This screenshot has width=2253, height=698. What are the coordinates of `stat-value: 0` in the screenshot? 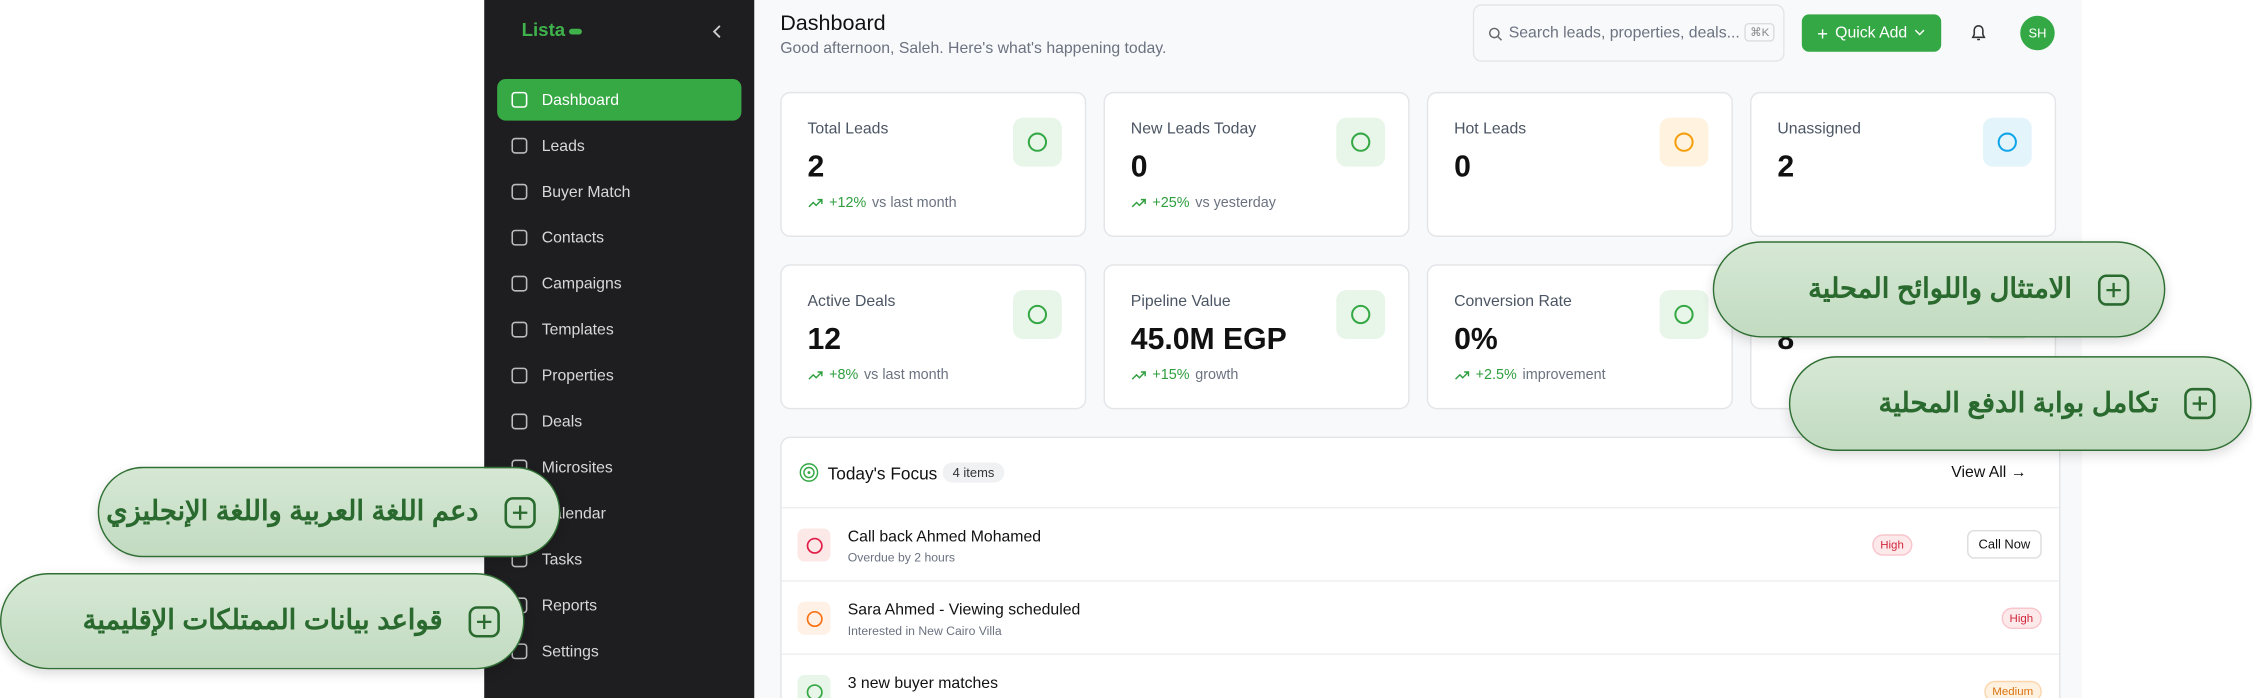 It's located at (1462, 167).